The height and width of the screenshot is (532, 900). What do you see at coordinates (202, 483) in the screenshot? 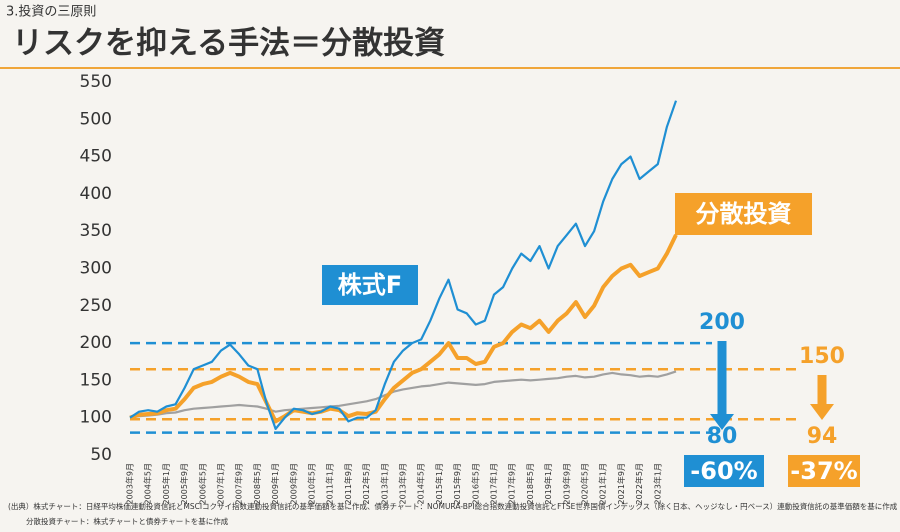
I see `x-tick-label: 2006年5月` at bounding box center [202, 483].